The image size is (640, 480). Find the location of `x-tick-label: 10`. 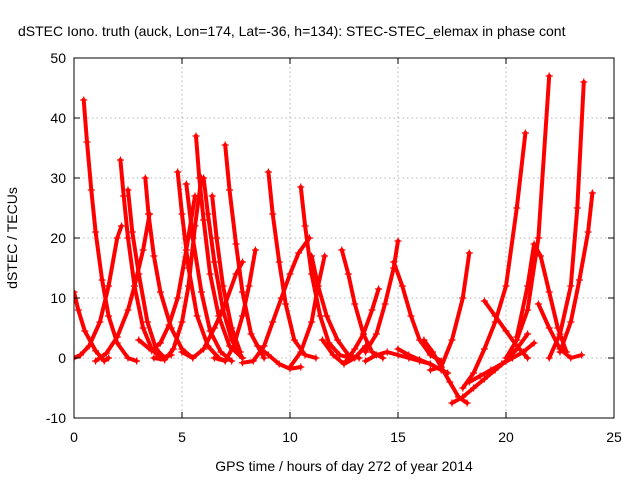

x-tick-label: 10 is located at coordinates (290, 437).